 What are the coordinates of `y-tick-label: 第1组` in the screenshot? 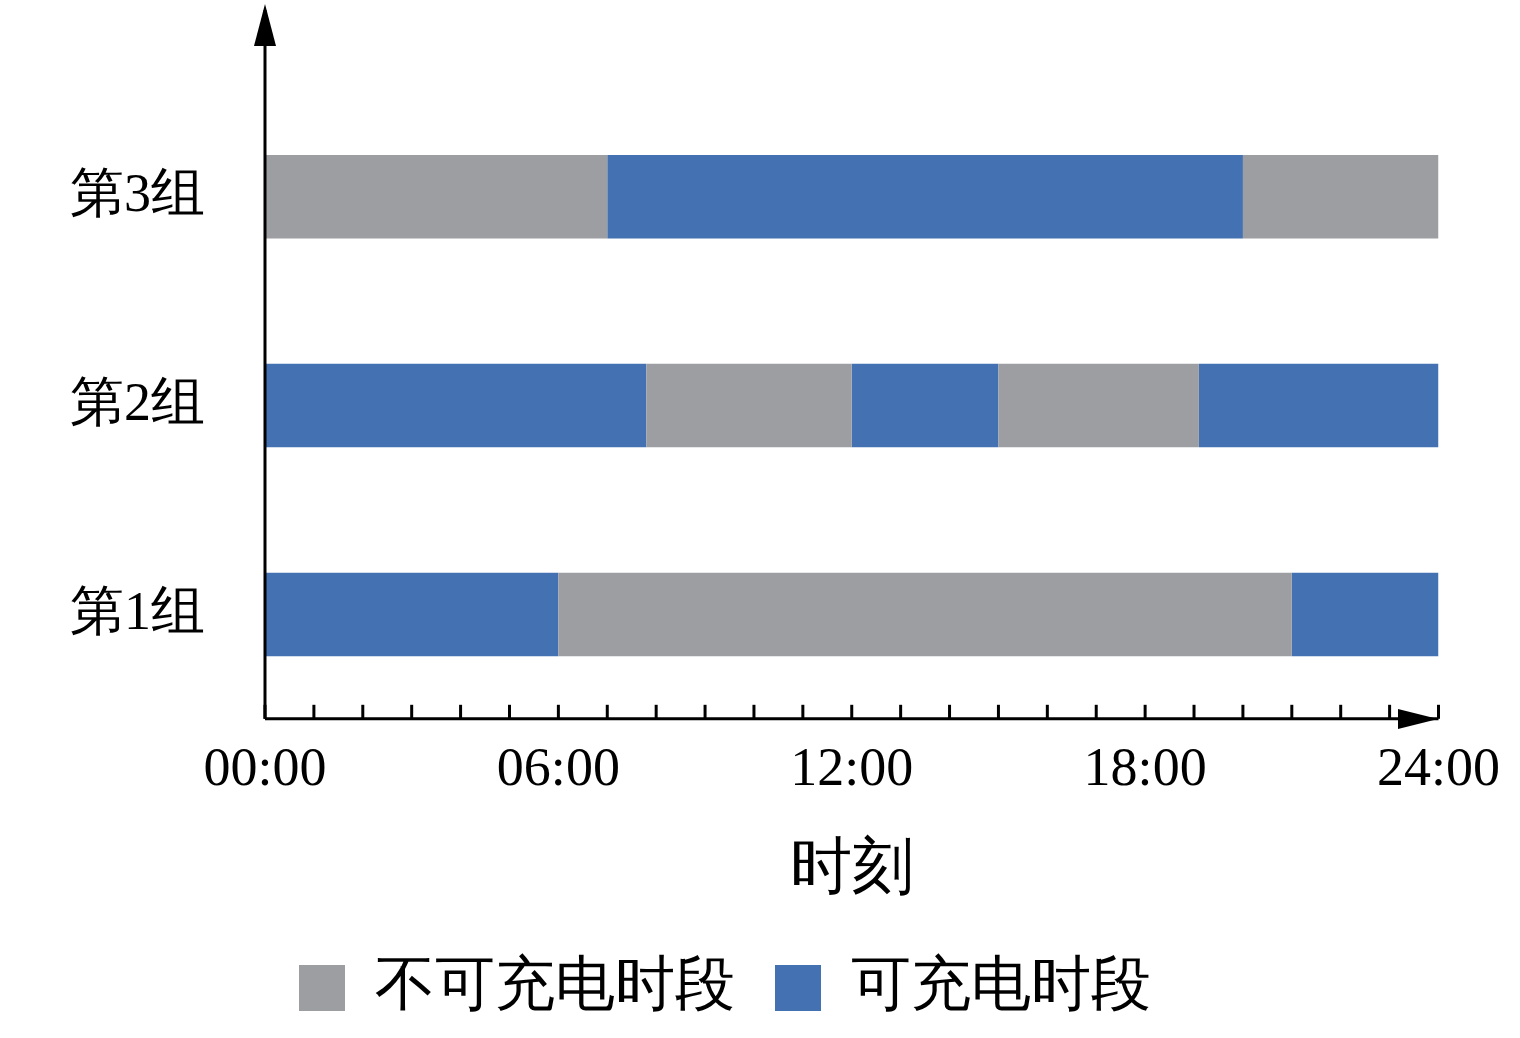 It's located at (137, 610).